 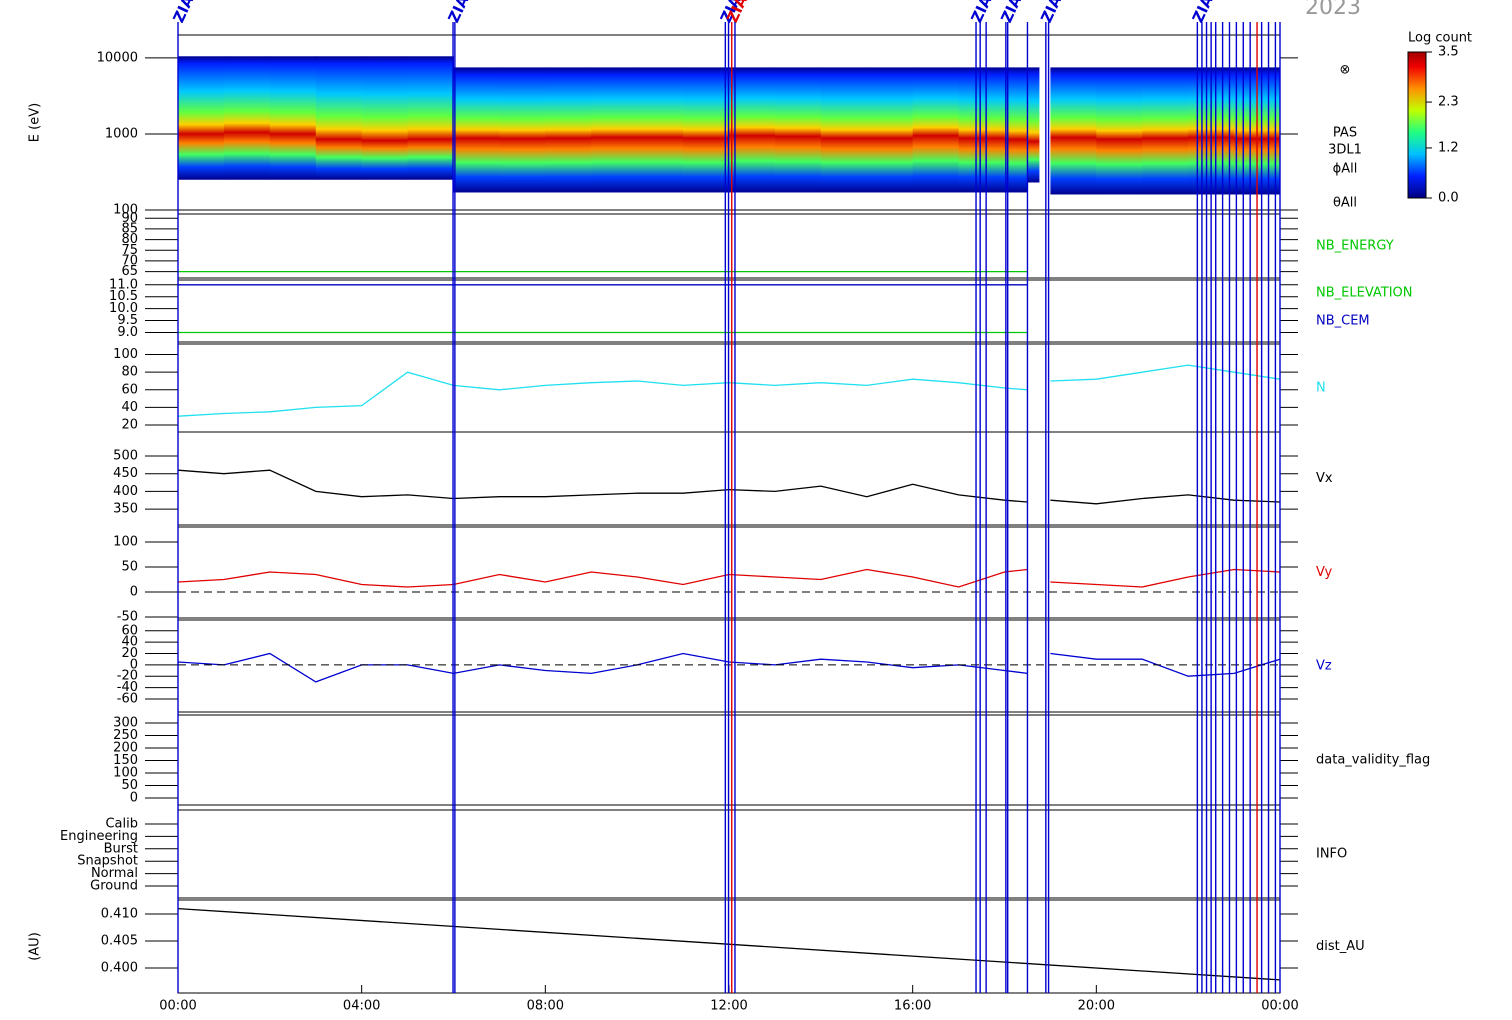 I want to click on colorbar-title: Log count, so click(x=1440, y=38).